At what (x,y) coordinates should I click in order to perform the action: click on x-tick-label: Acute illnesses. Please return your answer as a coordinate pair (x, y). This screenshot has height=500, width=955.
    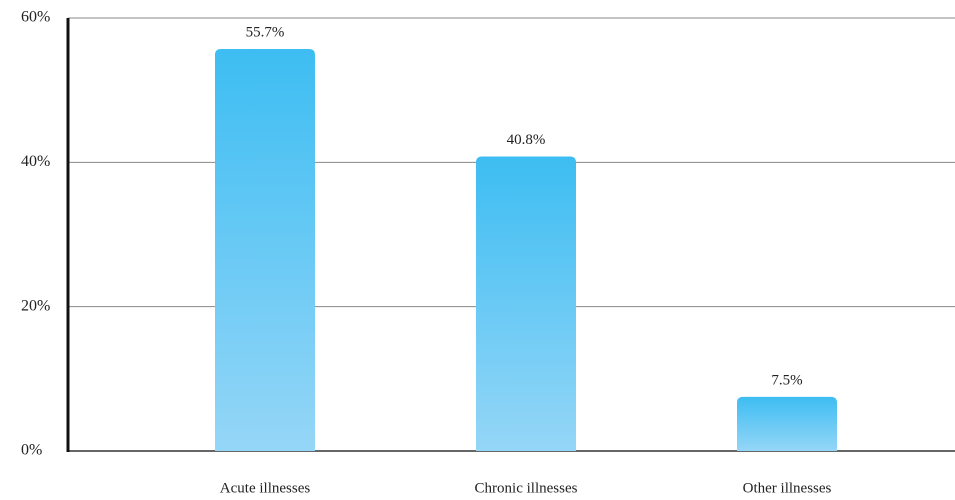
    Looking at the image, I should click on (265, 488).